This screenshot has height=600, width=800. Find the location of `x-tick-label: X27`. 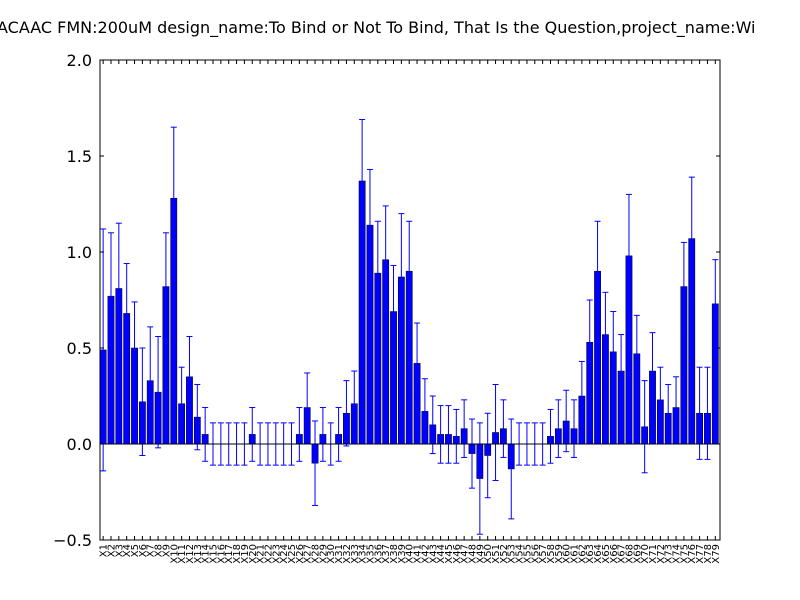

x-tick-label: X27 is located at coordinates (308, 554).